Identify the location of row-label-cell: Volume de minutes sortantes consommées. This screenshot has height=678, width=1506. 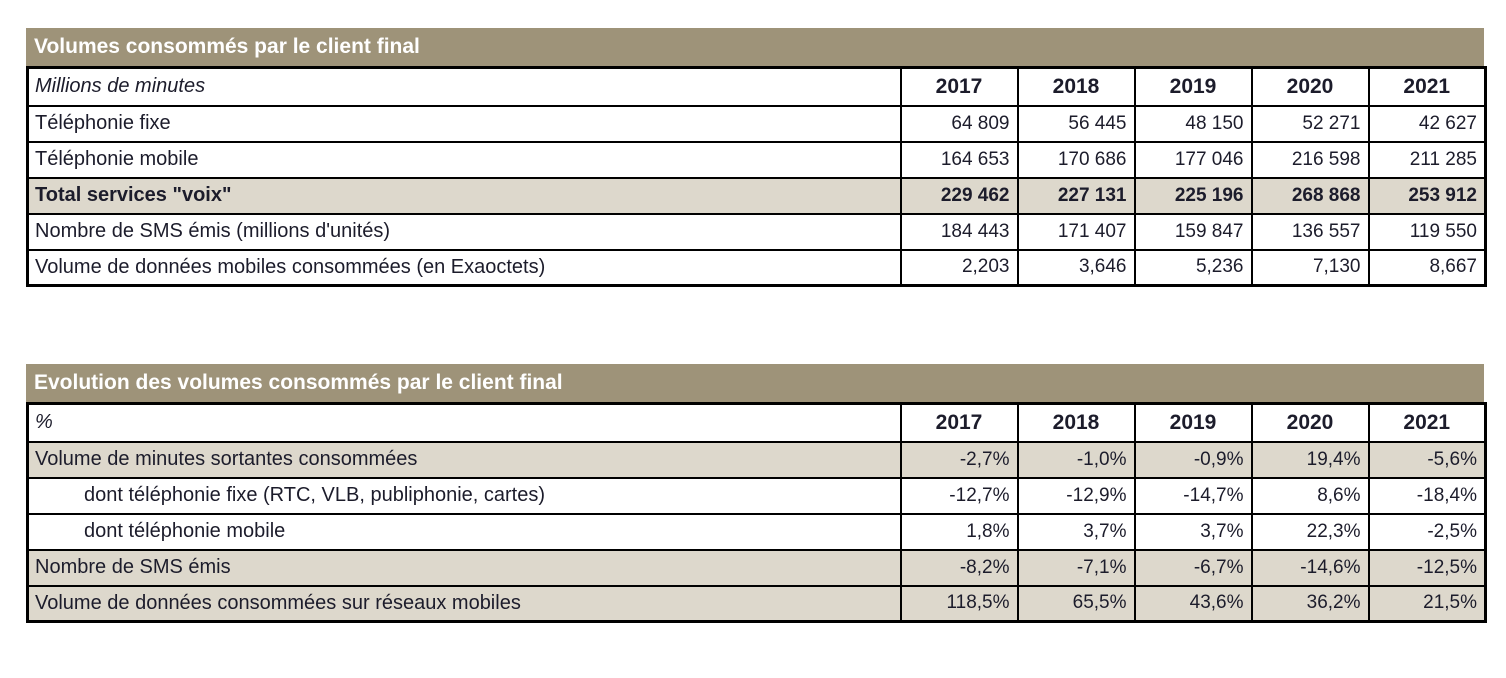
(464, 459).